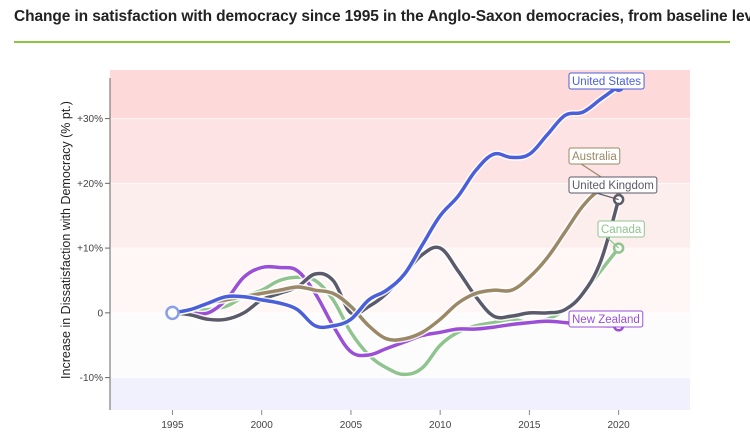 Image resolution: width=750 pixels, height=445 pixels. I want to click on label-united-kingdom: United Kingdom, so click(613, 186).